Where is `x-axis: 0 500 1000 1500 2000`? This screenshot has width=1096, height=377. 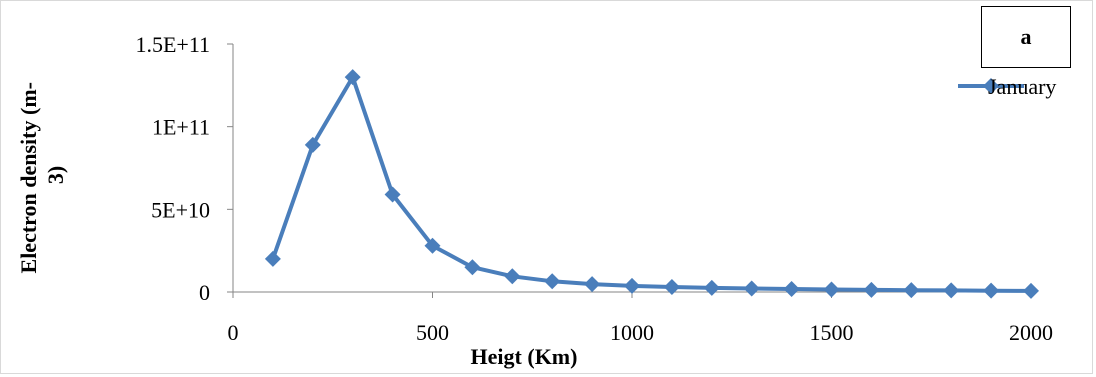 x-axis: 0 500 1000 1500 2000 is located at coordinates (640, 318).